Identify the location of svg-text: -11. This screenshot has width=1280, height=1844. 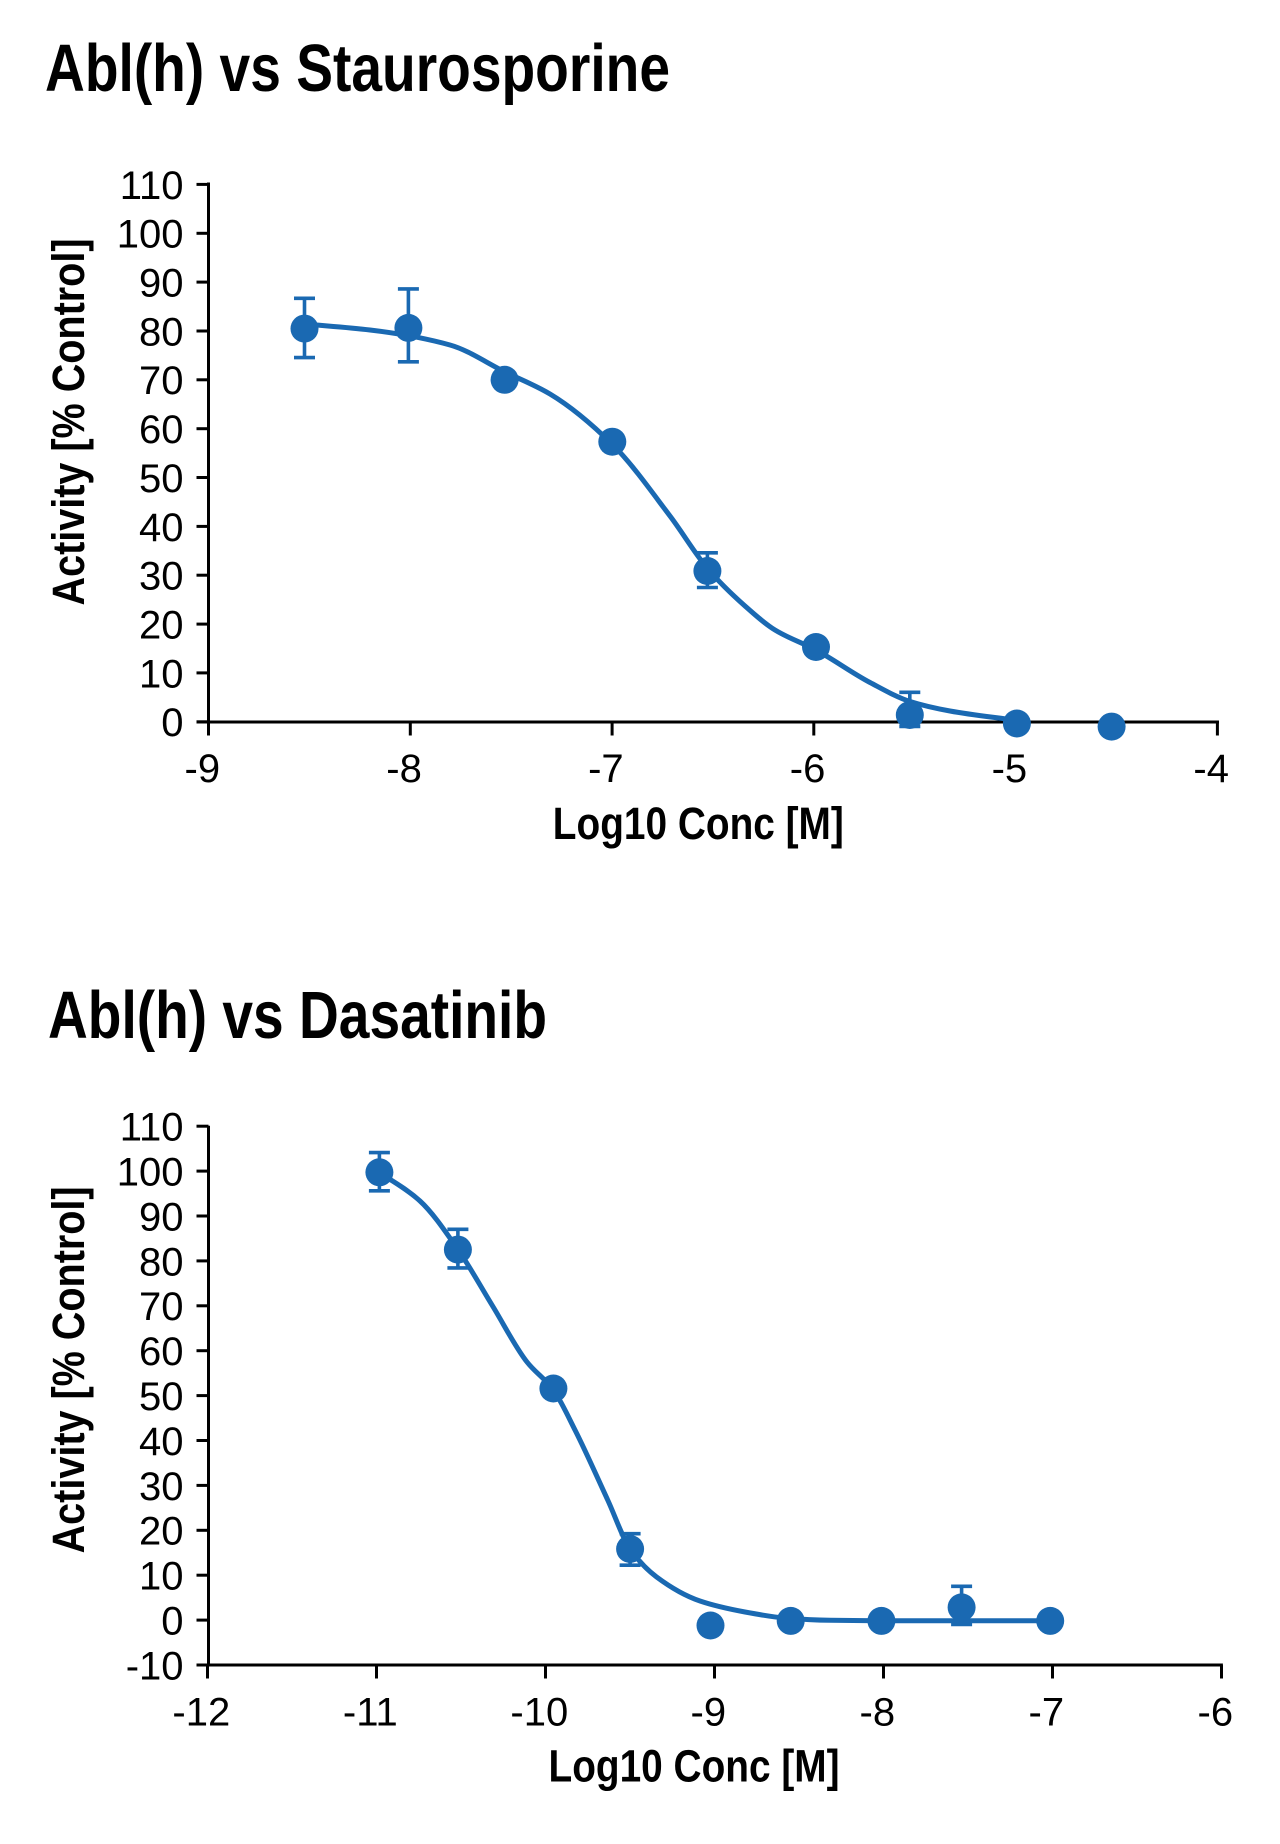
(370, 1713).